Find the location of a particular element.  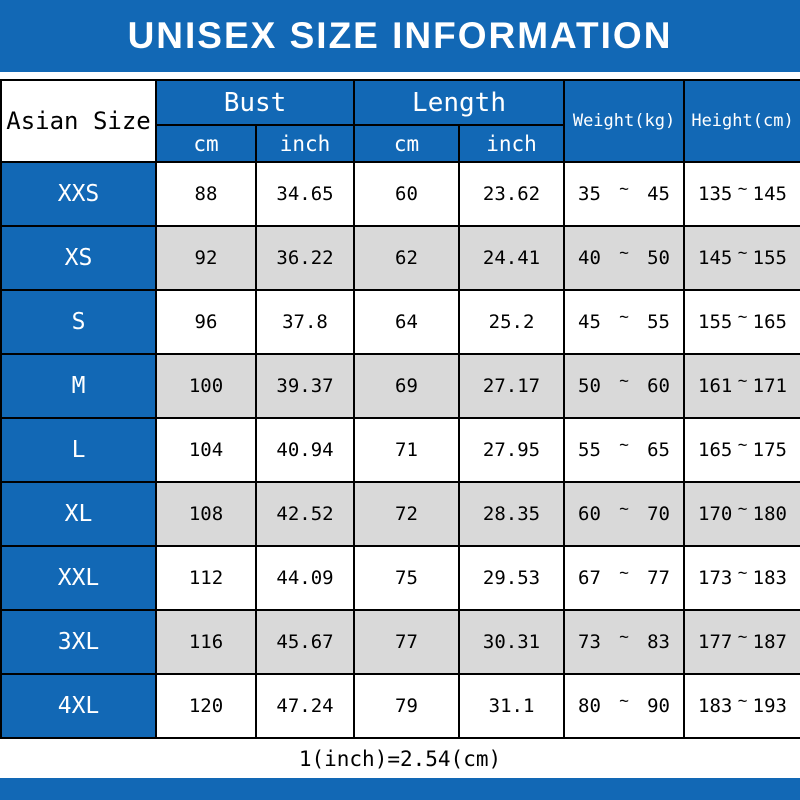

bottom-bar is located at coordinates (400, 789).